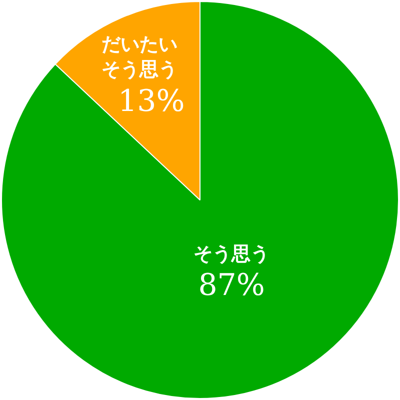 This screenshot has width=400, height=400. Describe the element at coordinates (231, 286) in the screenshot. I see `data-label: 87%` at that location.